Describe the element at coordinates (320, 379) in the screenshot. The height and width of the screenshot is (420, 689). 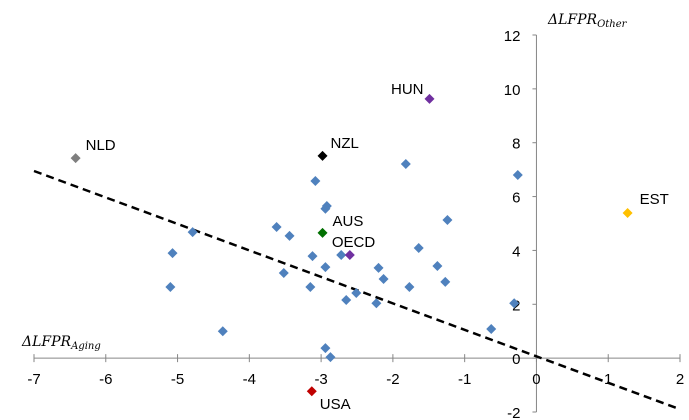
I see `x-tick-label: -3` at that location.